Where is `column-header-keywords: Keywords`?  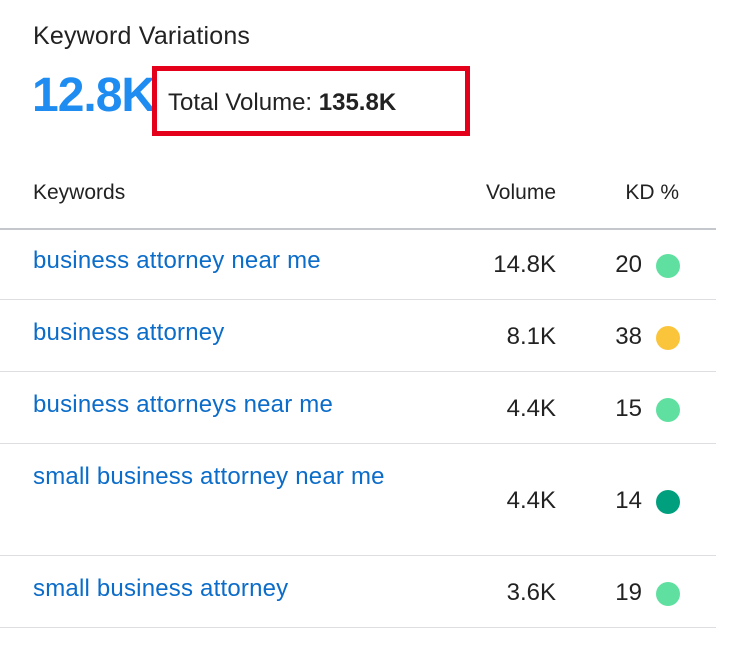 column-header-keywords: Keywords is located at coordinates (79, 192).